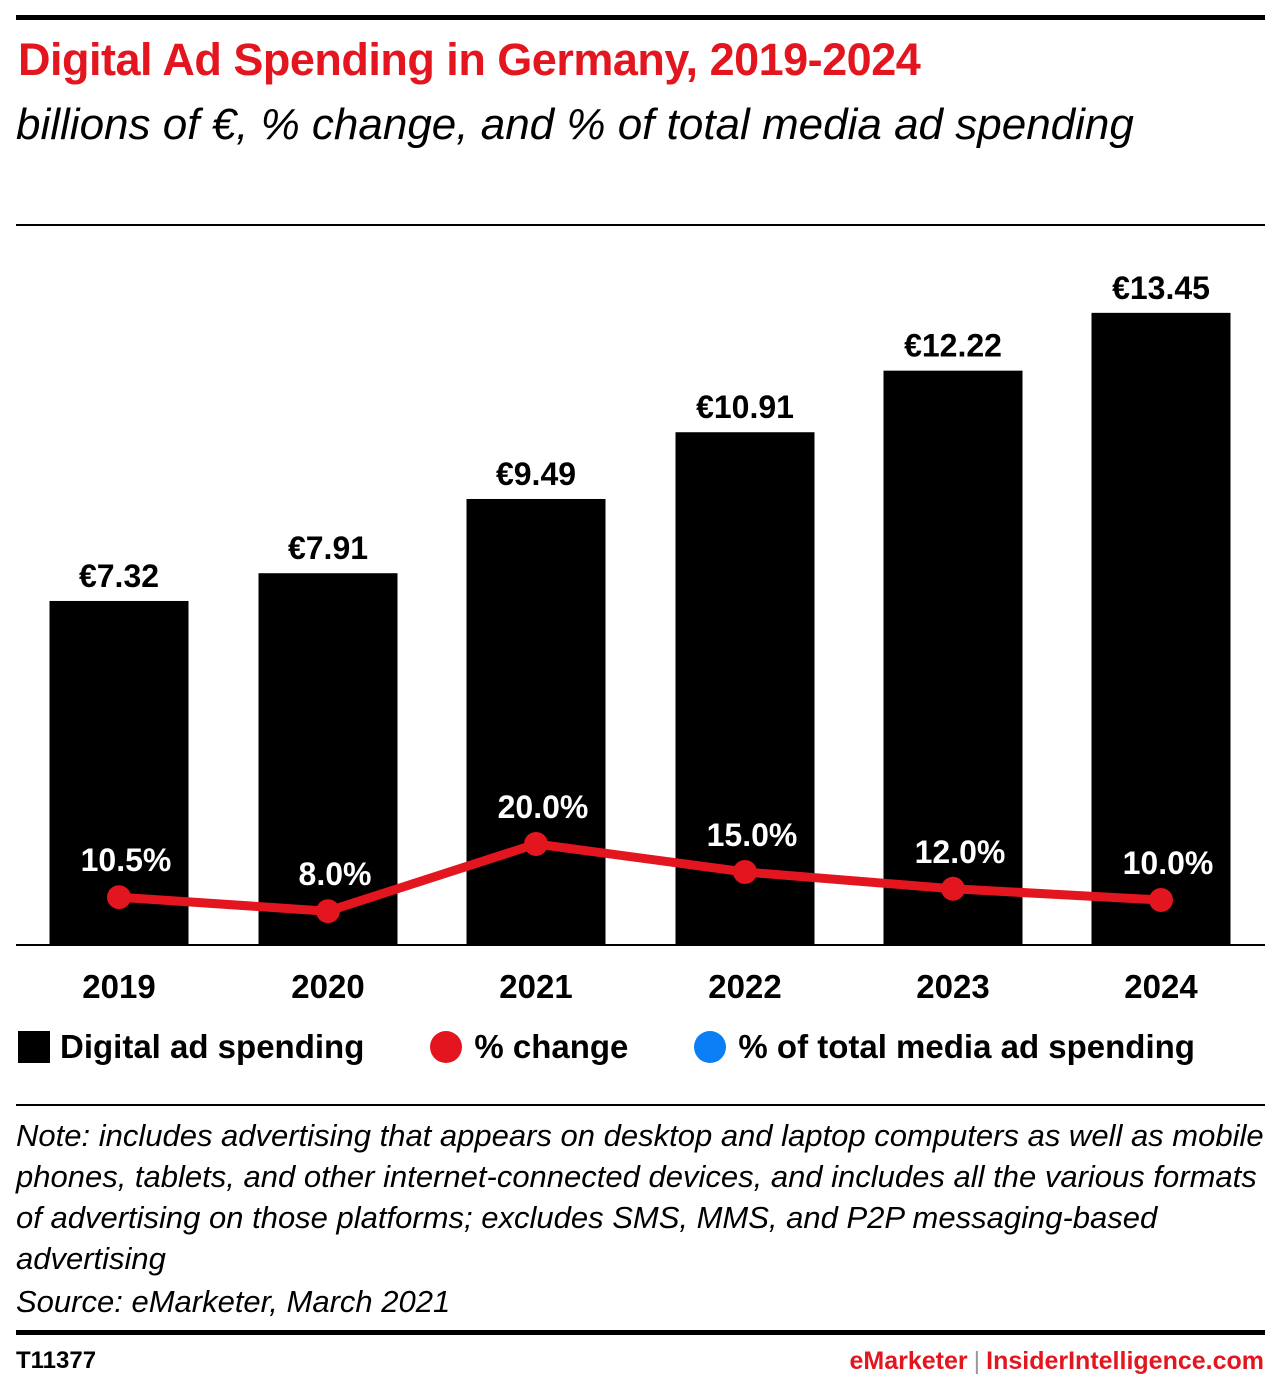  What do you see at coordinates (640, 1105) in the screenshot?
I see `note-rule` at bounding box center [640, 1105].